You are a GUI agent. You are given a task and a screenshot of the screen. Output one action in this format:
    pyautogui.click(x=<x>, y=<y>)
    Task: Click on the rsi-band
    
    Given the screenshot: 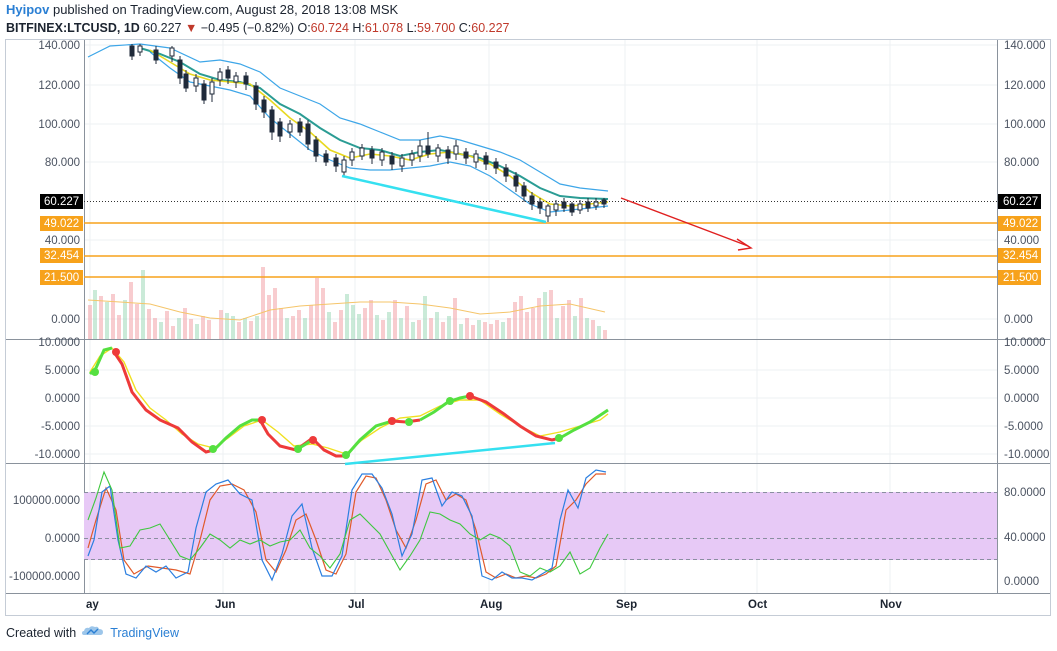 What is the action you would take?
    pyautogui.click(x=540, y=526)
    